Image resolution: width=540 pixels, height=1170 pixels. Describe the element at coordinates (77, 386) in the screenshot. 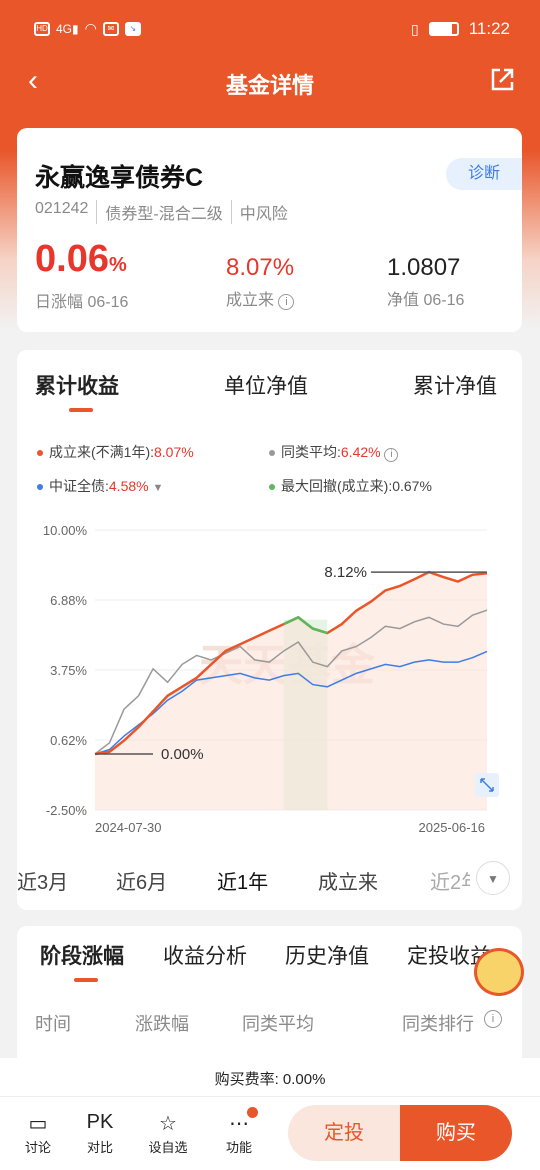

I see `tab-cumulative-return: 累计收益` at that location.